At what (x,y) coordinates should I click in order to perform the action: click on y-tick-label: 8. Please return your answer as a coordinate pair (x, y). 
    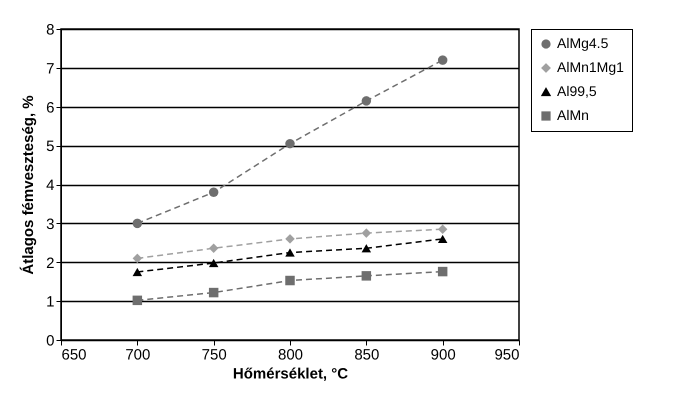
    Looking at the image, I should click on (50, 30).